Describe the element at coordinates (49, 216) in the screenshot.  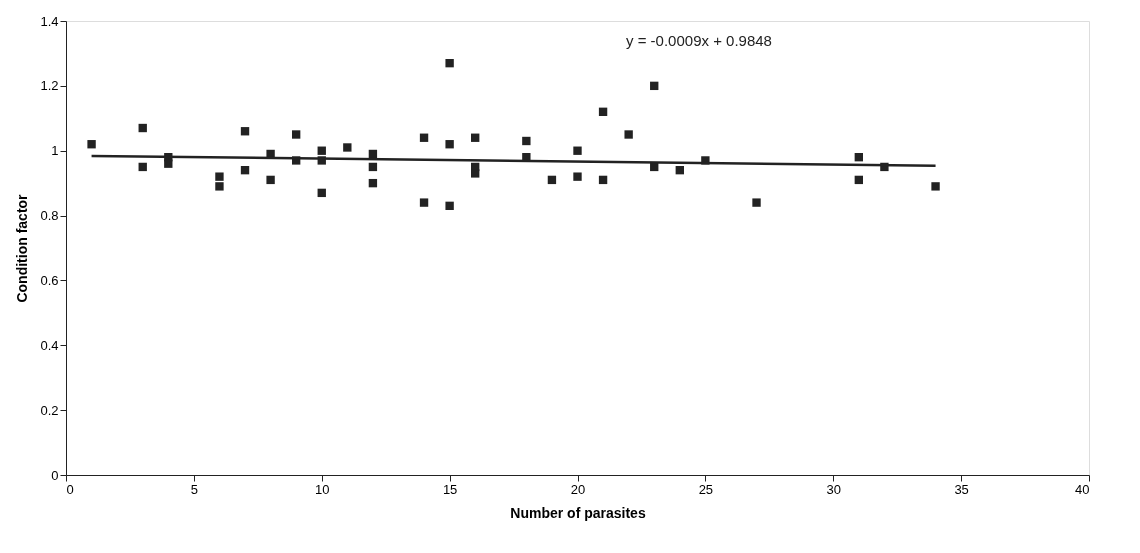
I see `y-tick-label: 0.8` at that location.